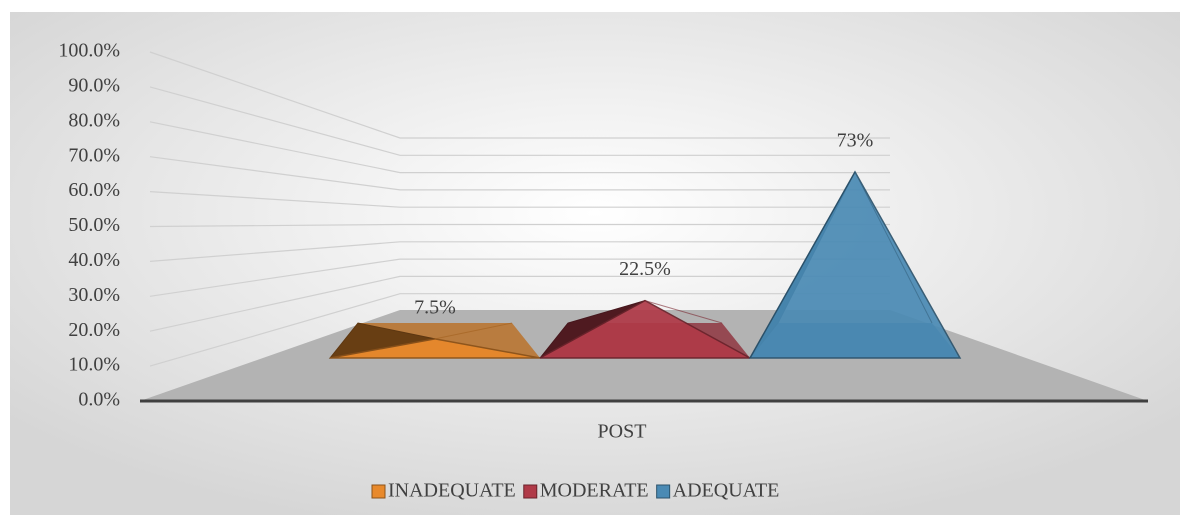  What do you see at coordinates (94, 295) in the screenshot?
I see `y-tick-label: 30.0%` at bounding box center [94, 295].